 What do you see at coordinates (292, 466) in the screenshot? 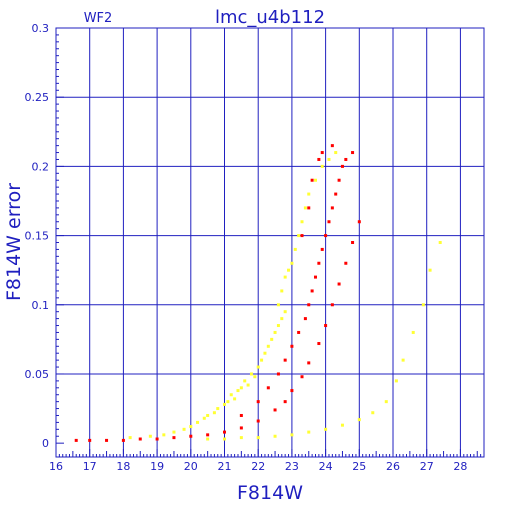
I see `x-tick-label: 23` at bounding box center [292, 466].